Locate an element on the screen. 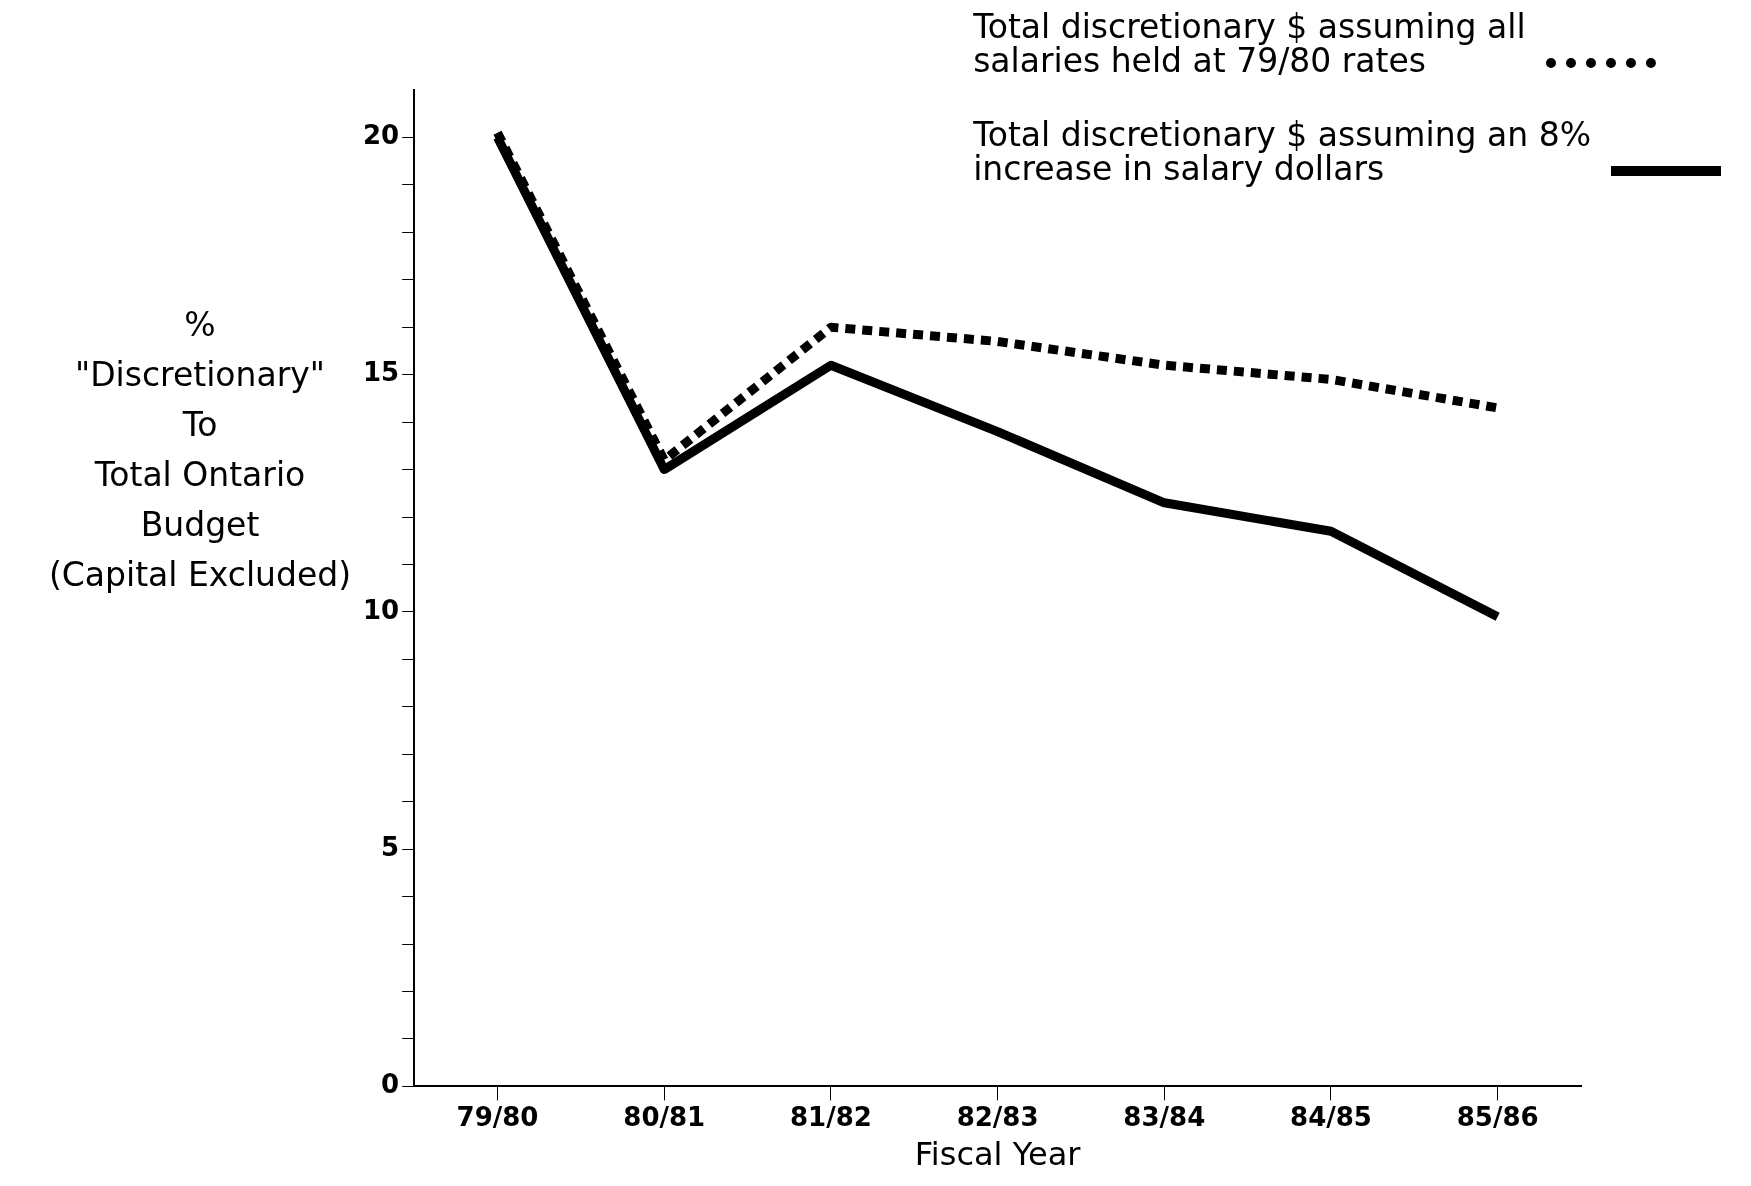 The height and width of the screenshot is (1186, 1751). y-tick-label: 20 is located at coordinates (381, 135).